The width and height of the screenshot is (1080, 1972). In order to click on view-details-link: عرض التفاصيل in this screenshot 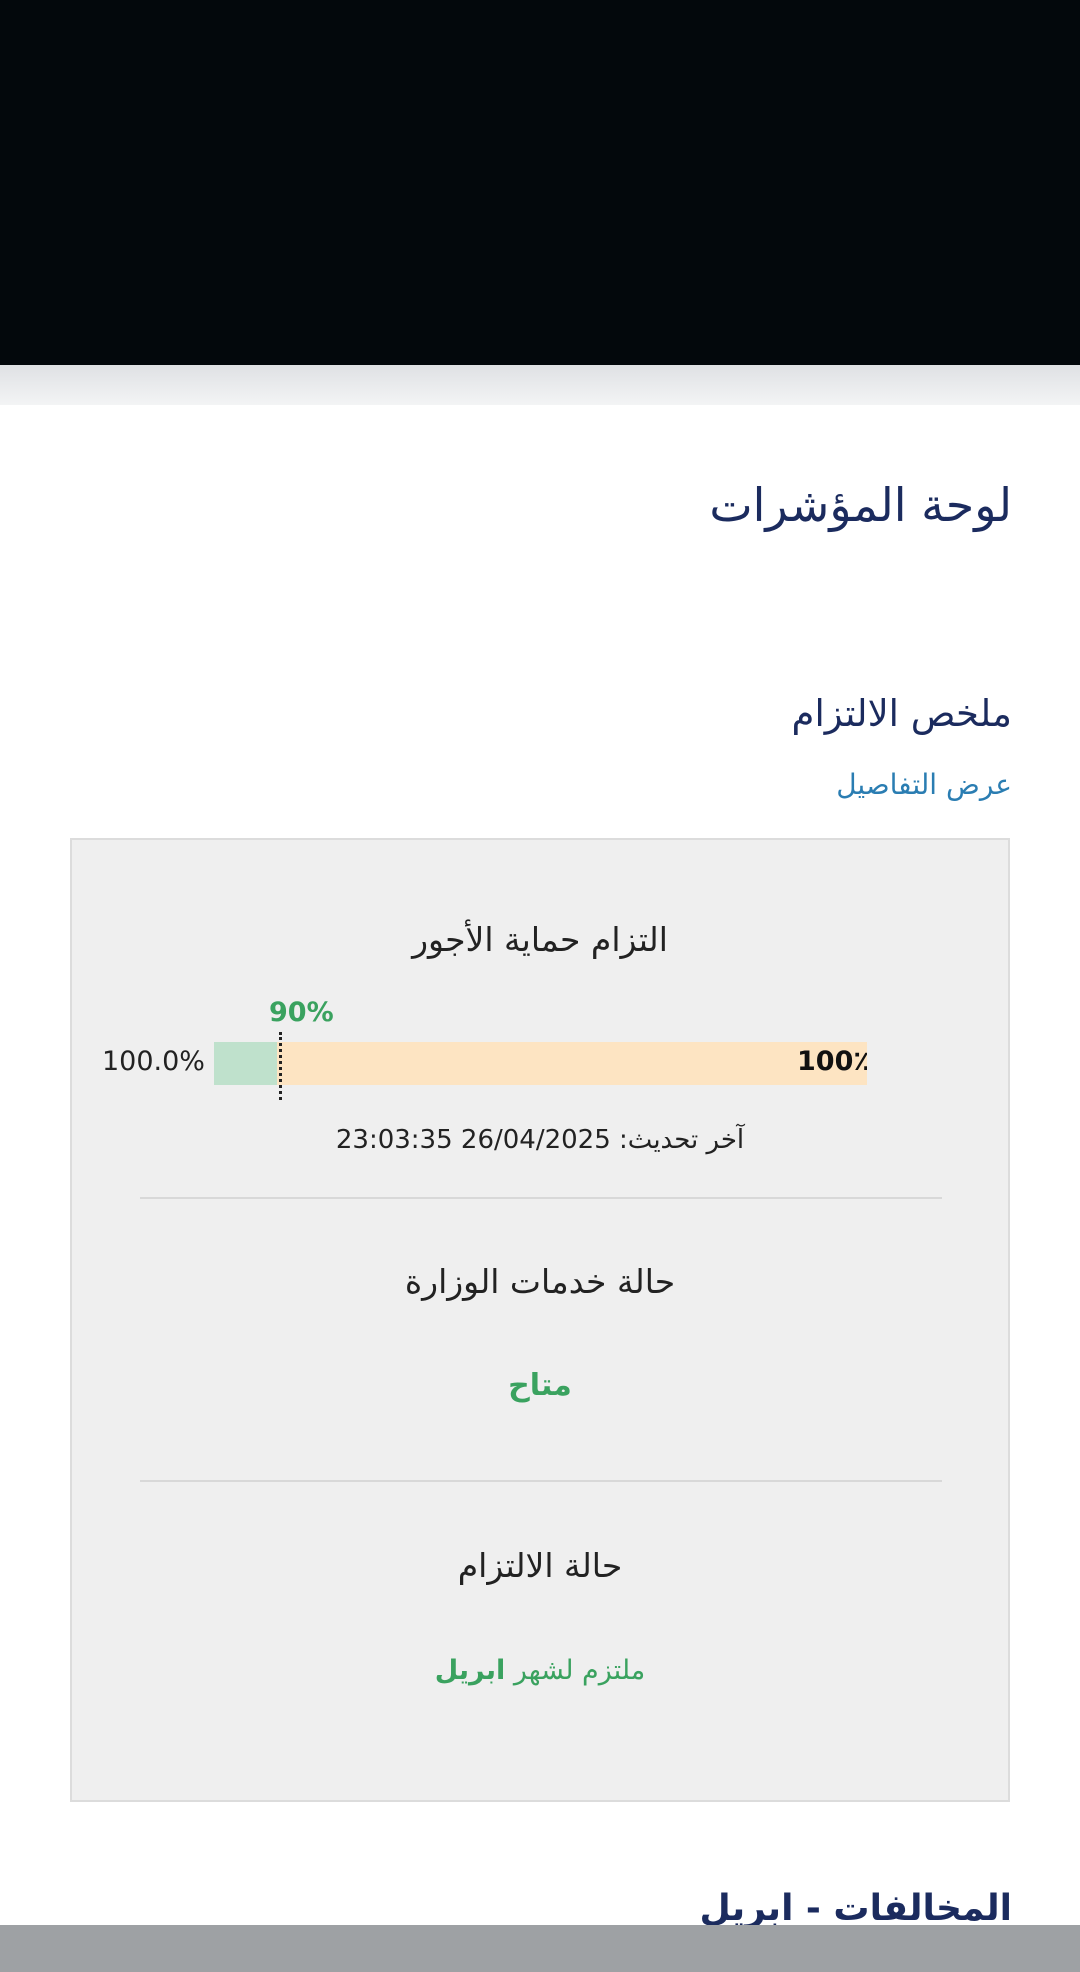, I will do `click(924, 784)`.